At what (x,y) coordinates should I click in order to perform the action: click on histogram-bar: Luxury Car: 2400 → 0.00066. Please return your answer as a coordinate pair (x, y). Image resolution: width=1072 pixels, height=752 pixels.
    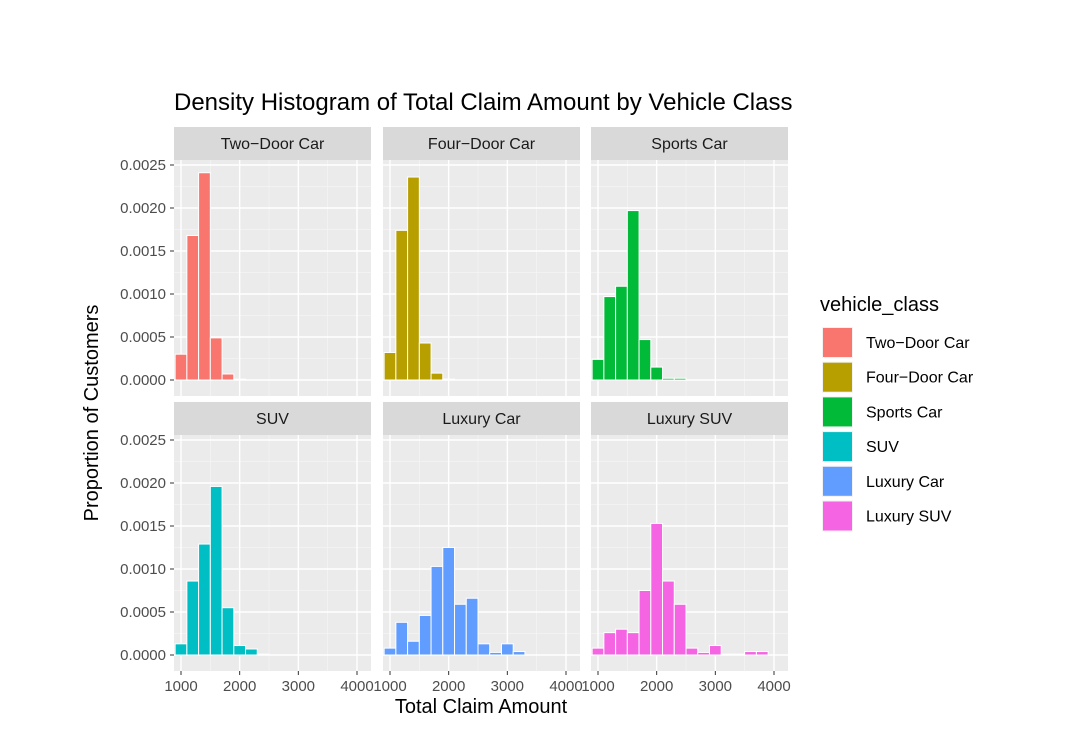
    Looking at the image, I should click on (472, 626).